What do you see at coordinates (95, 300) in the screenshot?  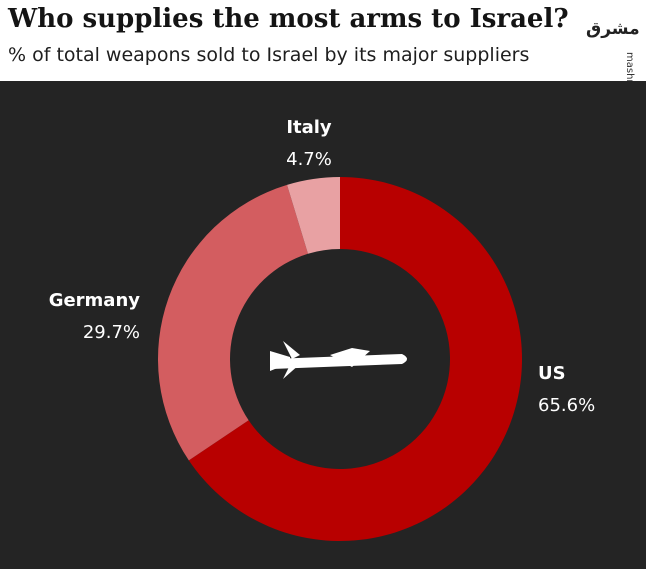 I see `slice-label-germany: Germany` at bounding box center [95, 300].